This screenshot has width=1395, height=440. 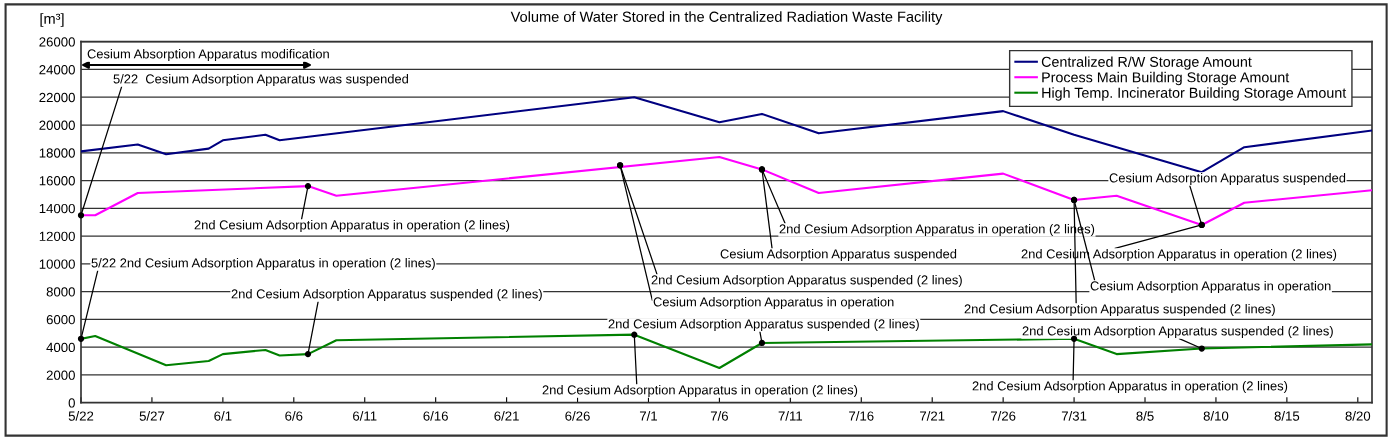 What do you see at coordinates (1194, 94) in the screenshot?
I see `legend-label: High Temp. Incinerator Building Storage Amount` at bounding box center [1194, 94].